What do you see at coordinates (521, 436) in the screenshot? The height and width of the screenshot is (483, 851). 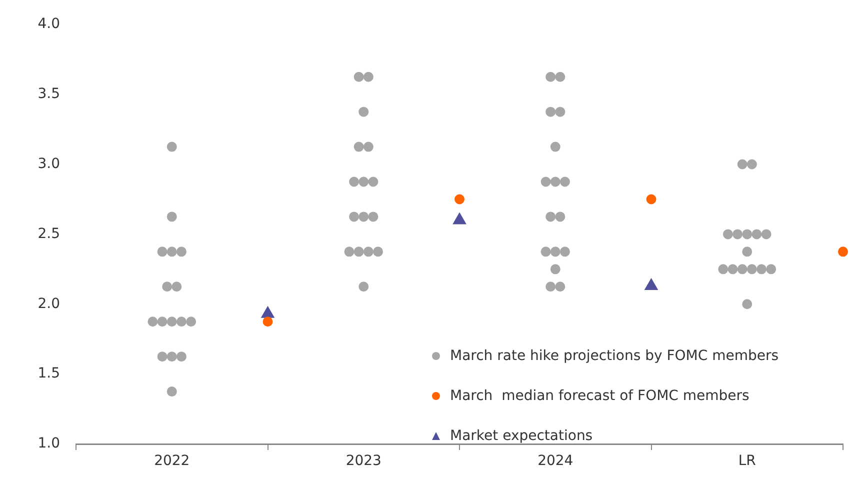 I see `legend-label: Market expectations` at bounding box center [521, 436].